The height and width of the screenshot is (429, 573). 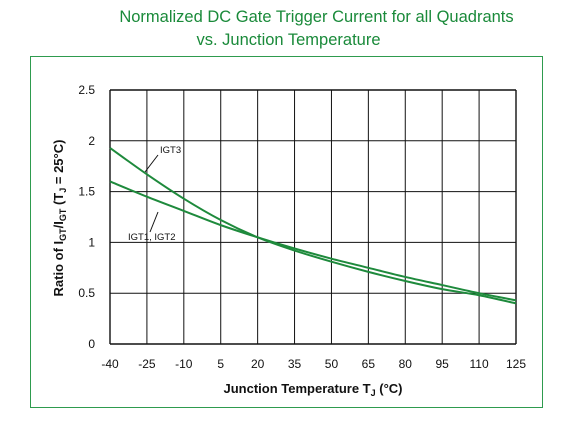 I want to click on y-tick-label: 1.5, so click(x=86, y=192).